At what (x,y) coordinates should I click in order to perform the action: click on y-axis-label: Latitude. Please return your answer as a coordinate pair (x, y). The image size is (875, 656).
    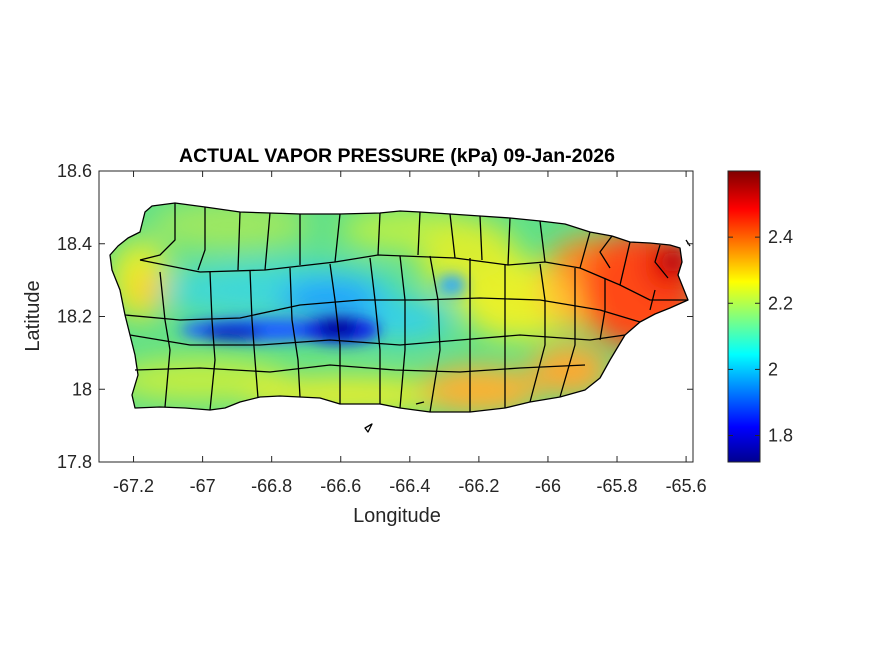
    Looking at the image, I should click on (33, 315).